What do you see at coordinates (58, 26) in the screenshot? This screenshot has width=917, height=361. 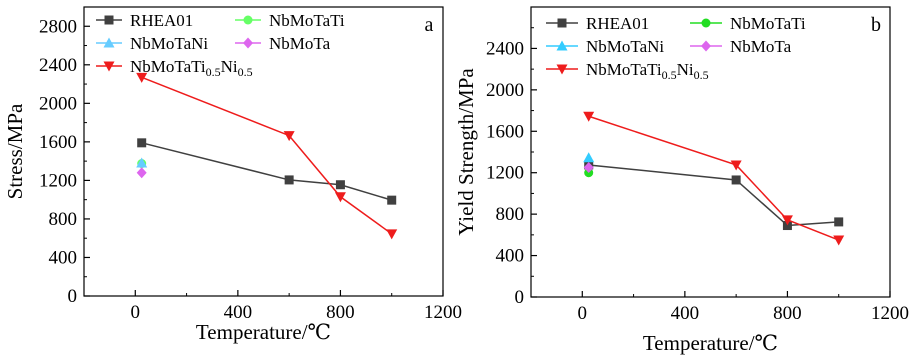 I see `y-tick-label: 2800` at bounding box center [58, 26].